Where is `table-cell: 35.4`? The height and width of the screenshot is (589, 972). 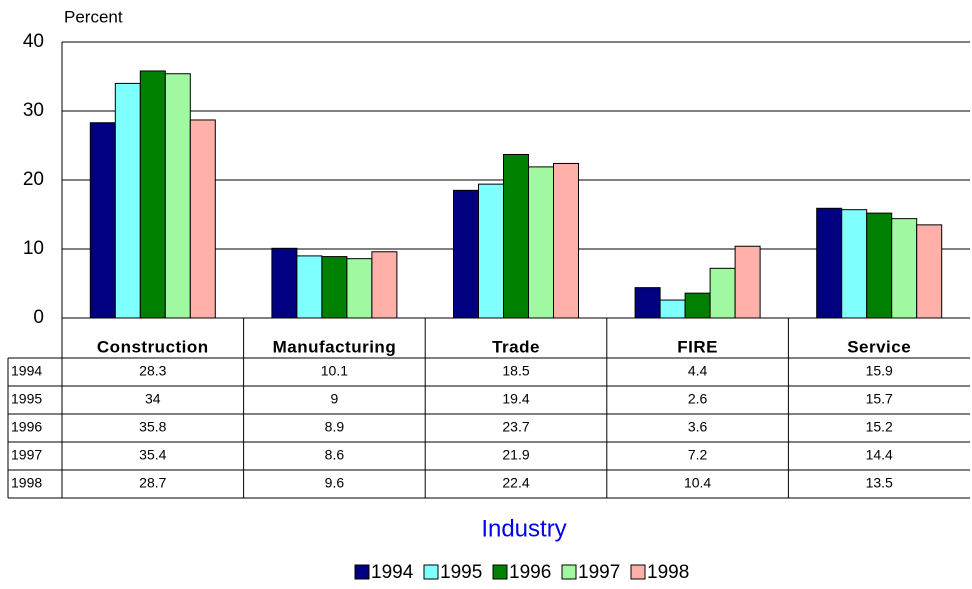
table-cell: 35.4 is located at coordinates (152, 455).